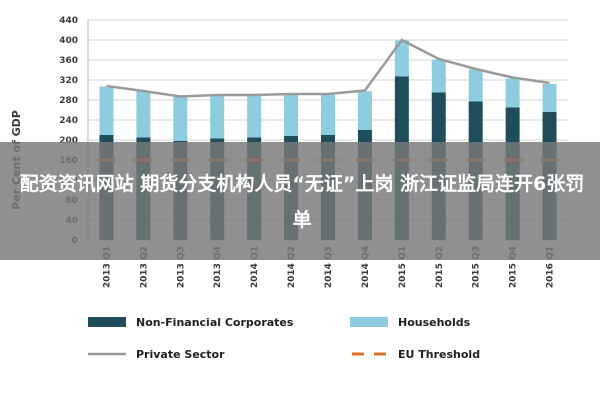 This screenshot has height=400, width=600. Describe the element at coordinates (366, 267) in the screenshot. I see `x-tick-label: 2014 Q4` at that location.